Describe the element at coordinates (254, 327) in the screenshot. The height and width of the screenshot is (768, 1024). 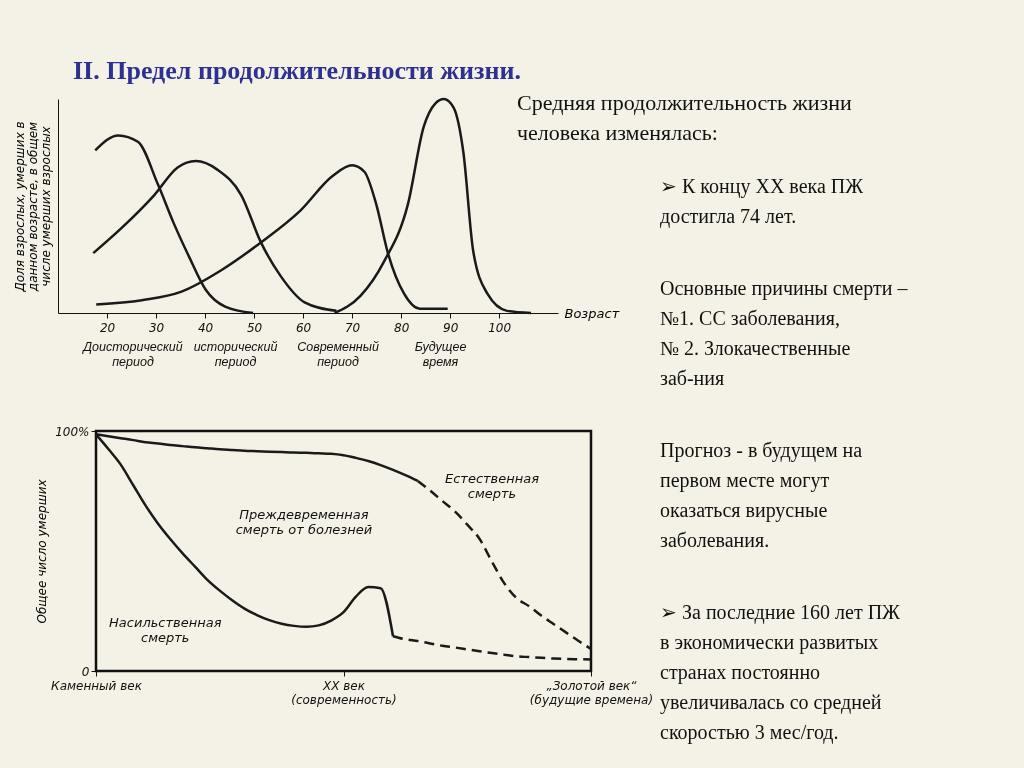
I see `x-tick-label: 50` at that location.